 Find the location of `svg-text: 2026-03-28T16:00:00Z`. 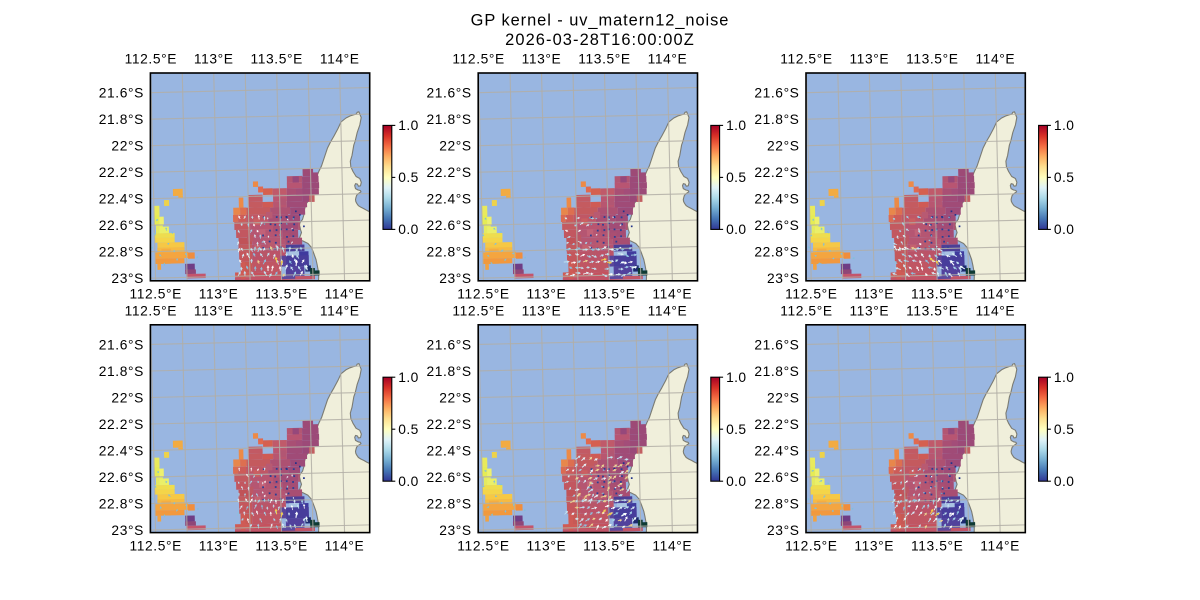

svg-text: 2026-03-28T16:00:00Z is located at coordinates (600, 40).